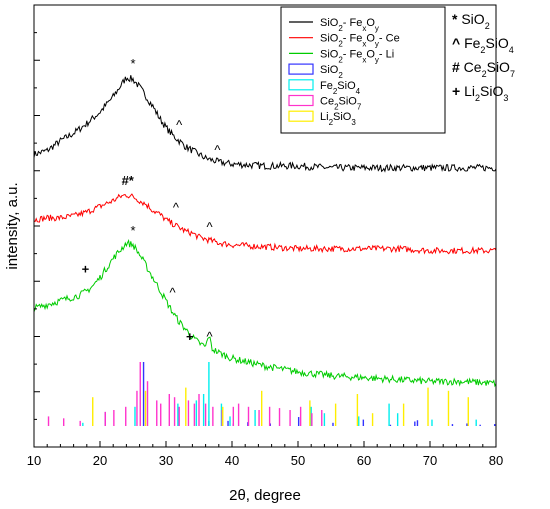 The width and height of the screenshot is (550, 509). Describe the element at coordinates (430, 460) in the screenshot. I see `x-tick-label: 70` at that location.